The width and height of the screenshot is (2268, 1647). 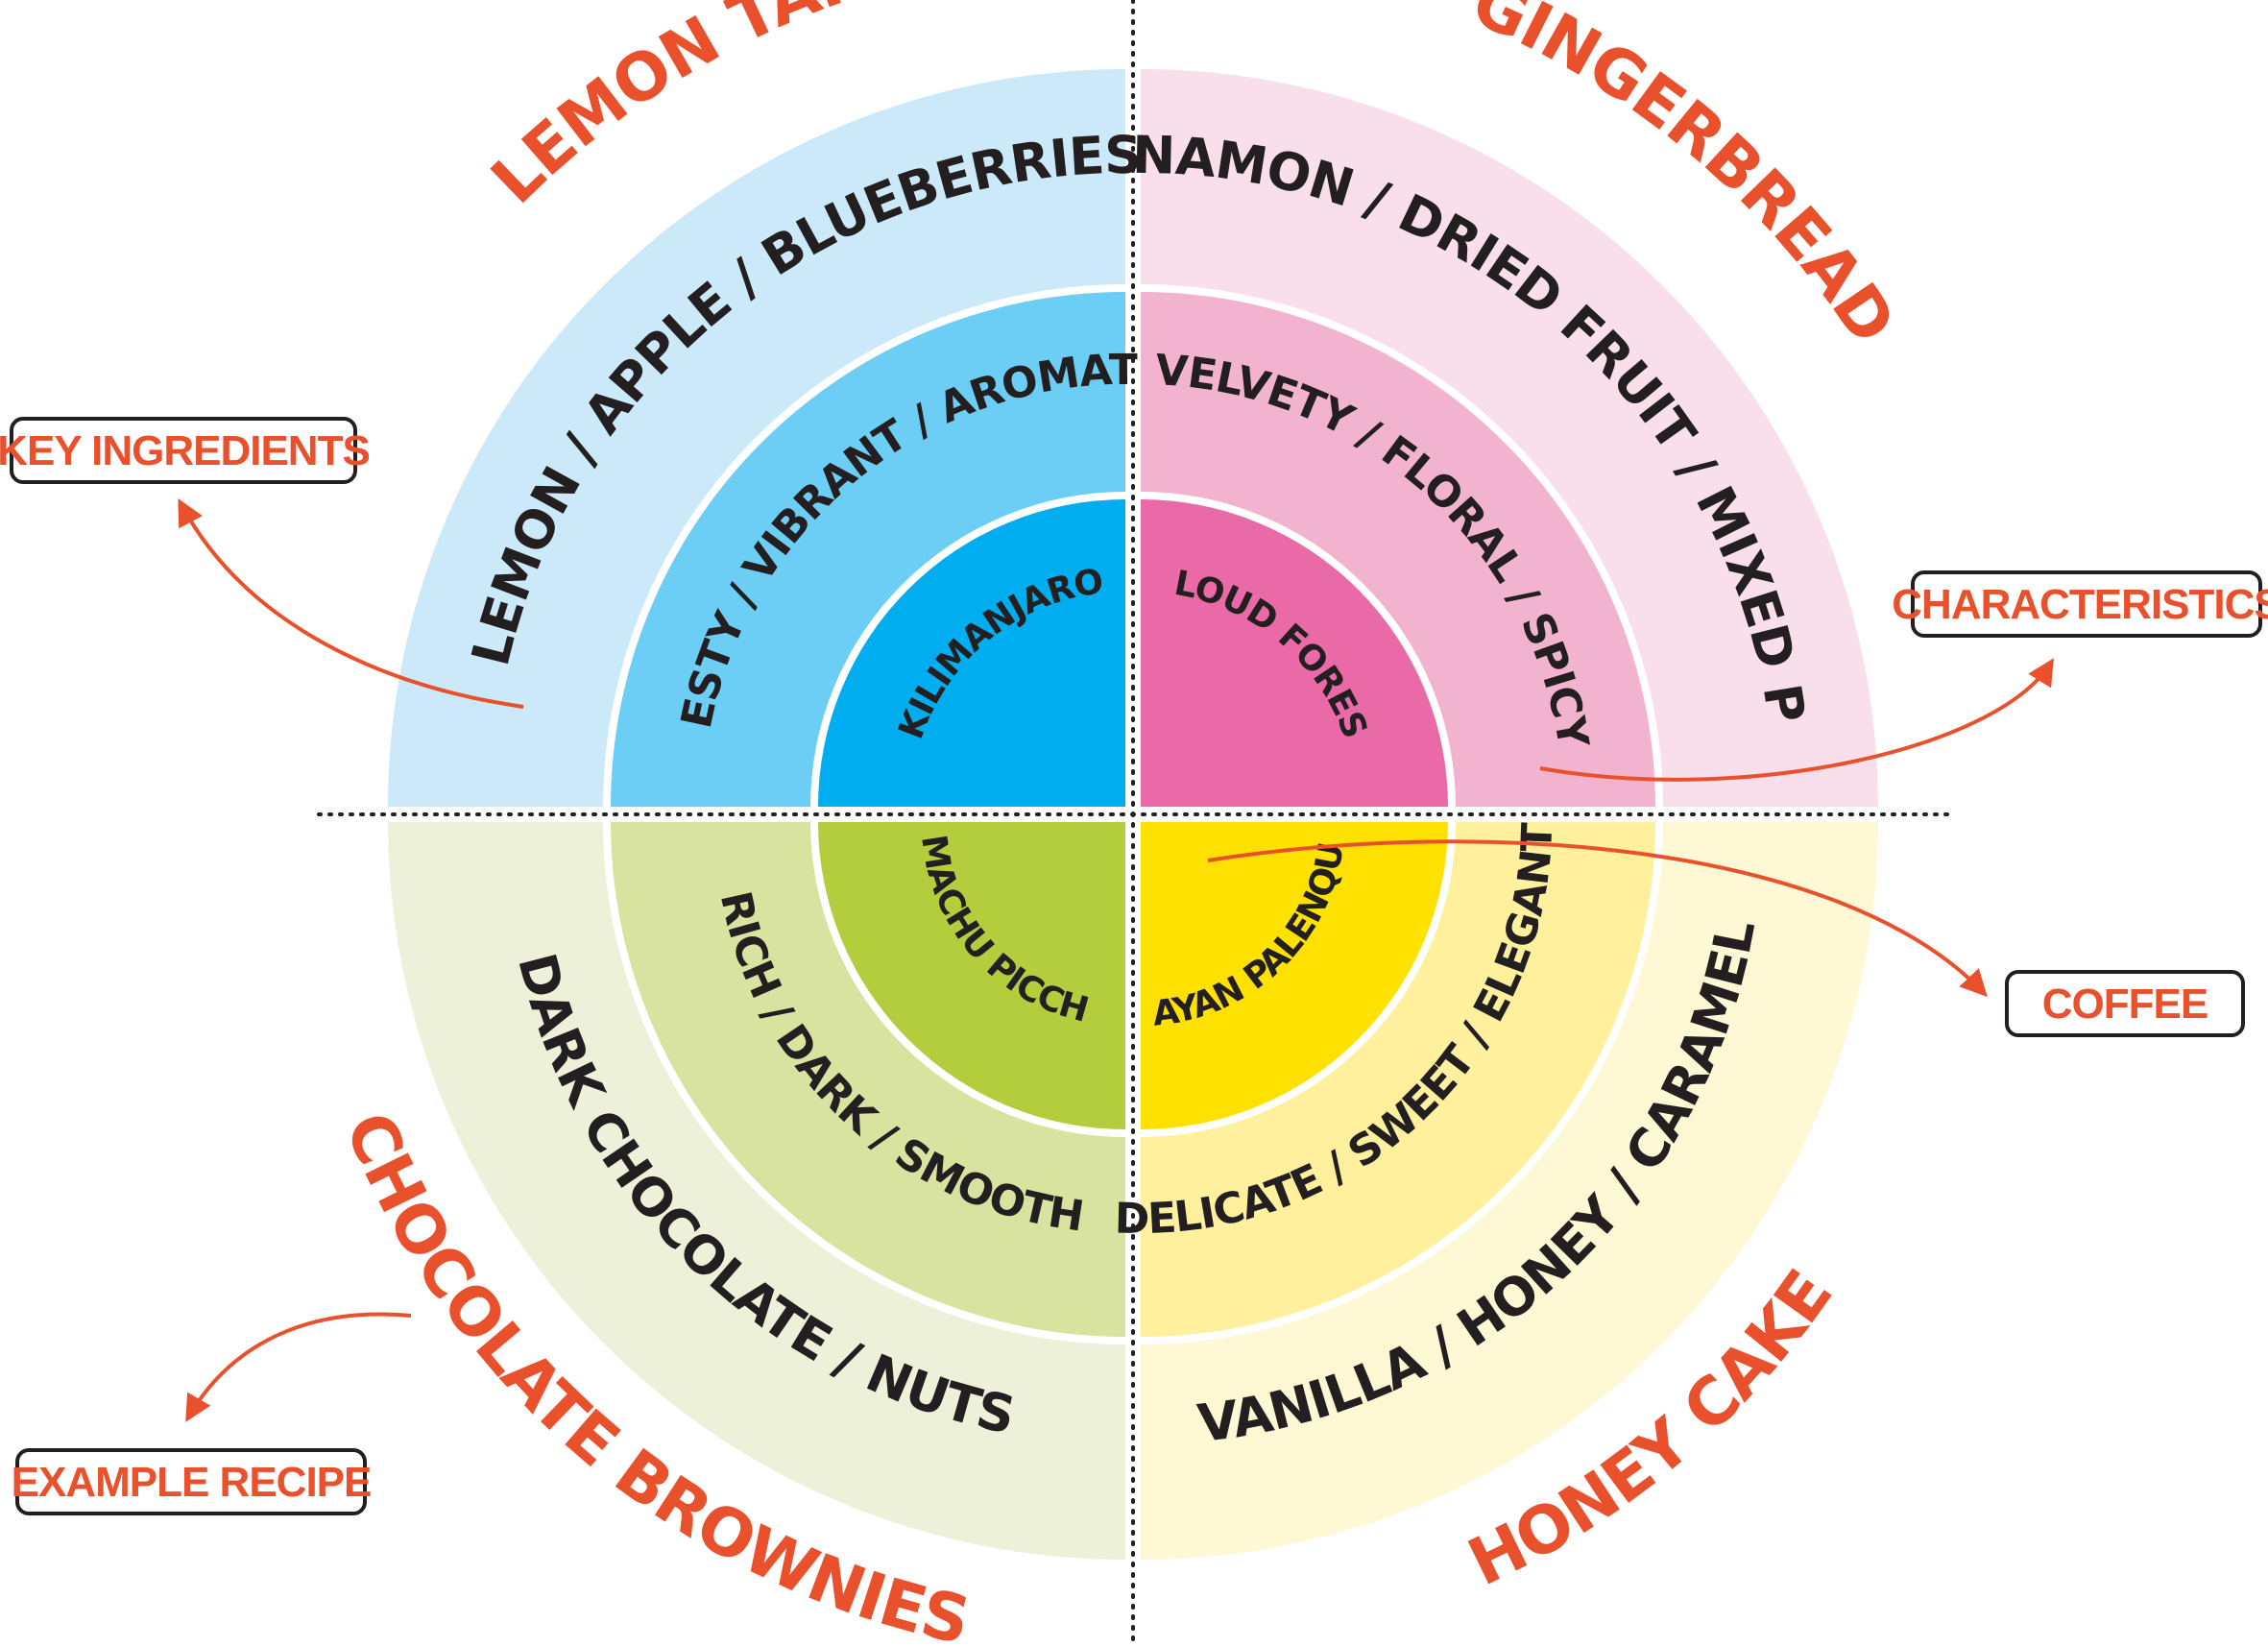 I want to click on honey-coffee-band, so click(x=1294, y=975).